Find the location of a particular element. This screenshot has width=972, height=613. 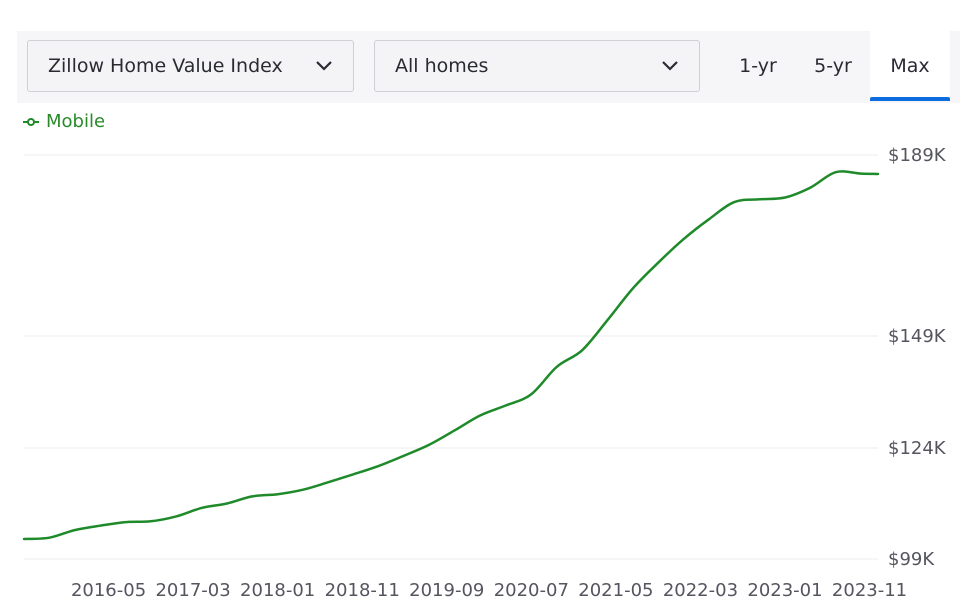

home-type-select: All homes is located at coordinates (537, 66).